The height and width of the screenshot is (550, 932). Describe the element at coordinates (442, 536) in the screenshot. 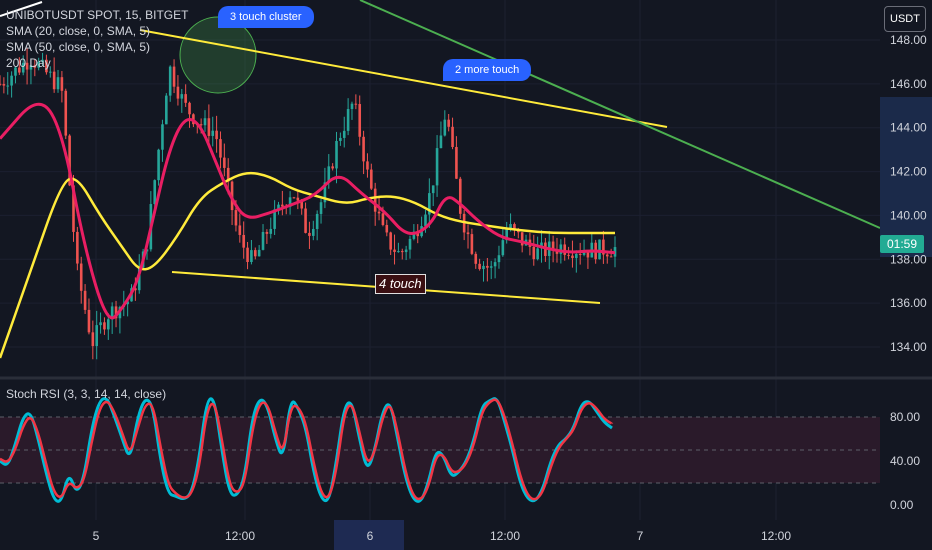

I see `time-axis: 5 12:00 6 12:00 7 12:00` at that location.